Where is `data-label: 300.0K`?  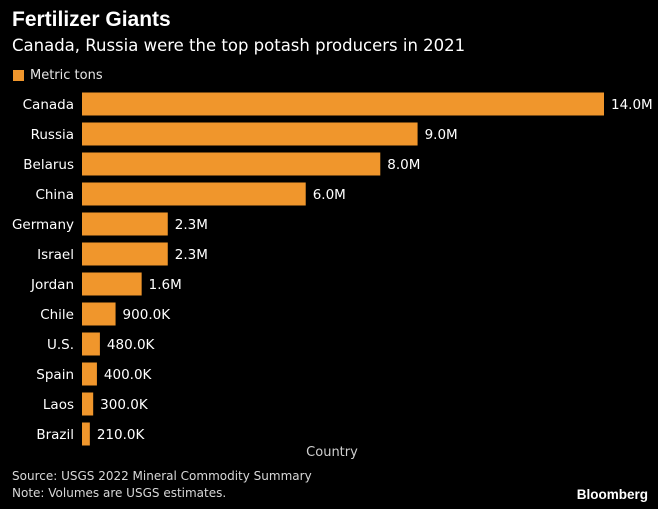
data-label: 300.0K is located at coordinates (124, 405).